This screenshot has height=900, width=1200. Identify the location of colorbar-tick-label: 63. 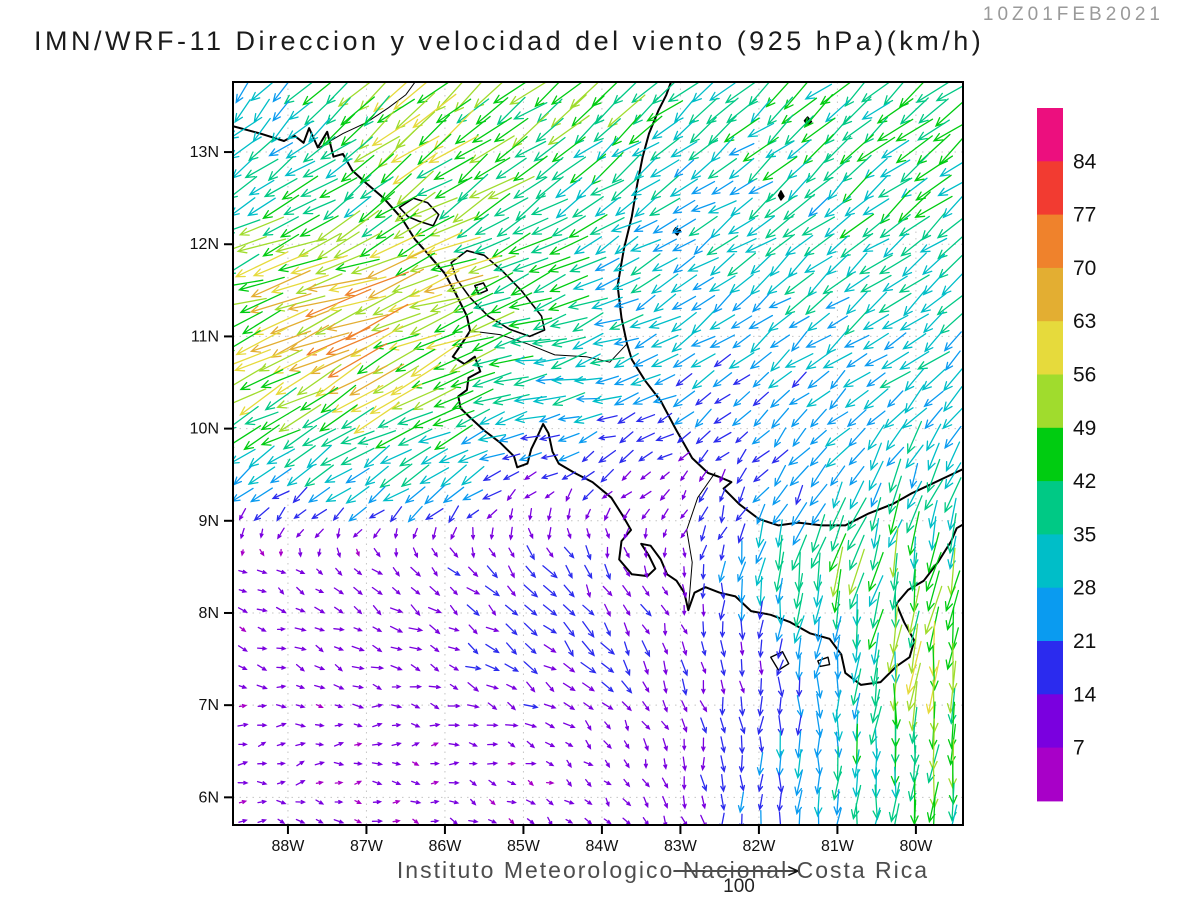
(1084, 321).